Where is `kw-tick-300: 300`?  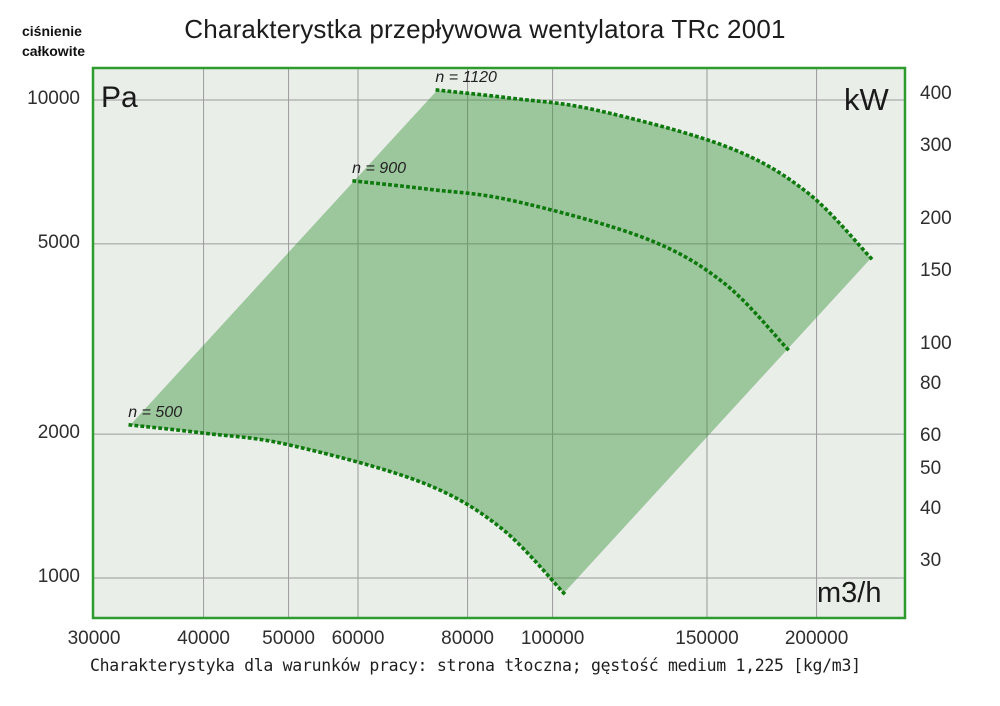 kw-tick-300: 300 is located at coordinates (936, 145).